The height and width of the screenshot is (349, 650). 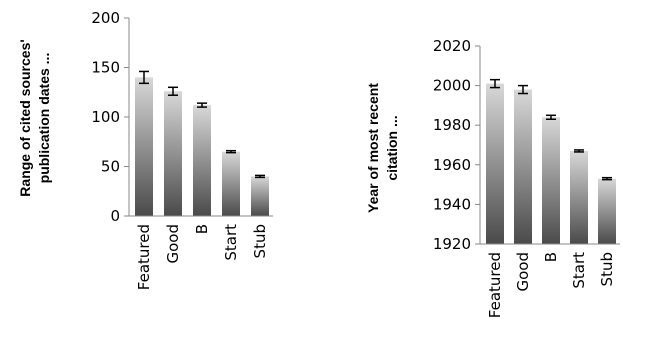 I want to click on y-tick-label: 0, so click(x=115, y=216).